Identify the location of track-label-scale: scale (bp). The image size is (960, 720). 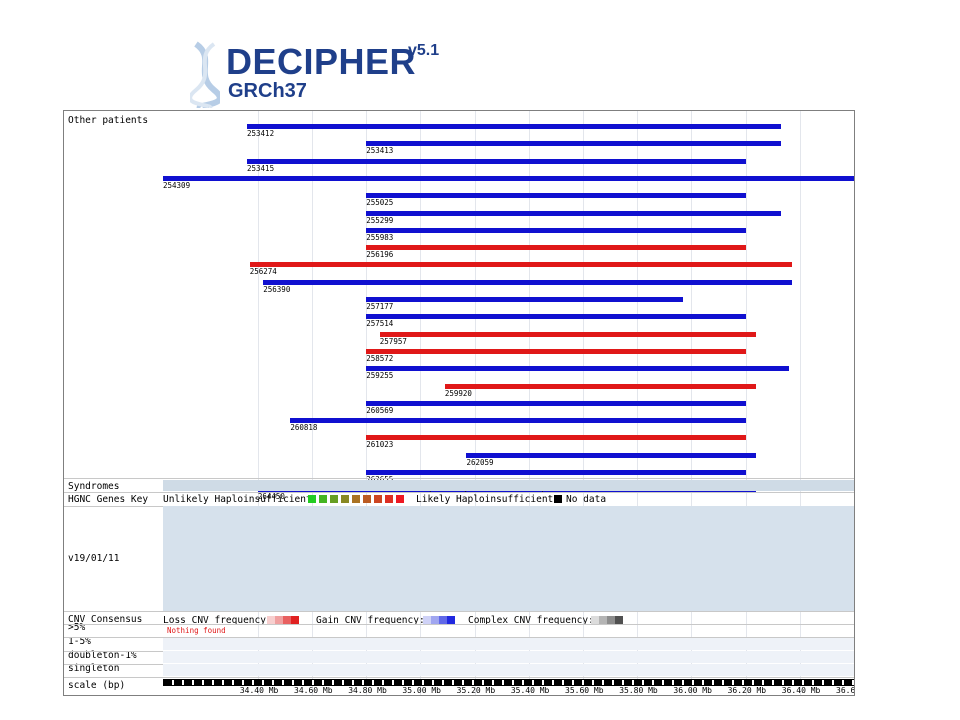
(97, 685).